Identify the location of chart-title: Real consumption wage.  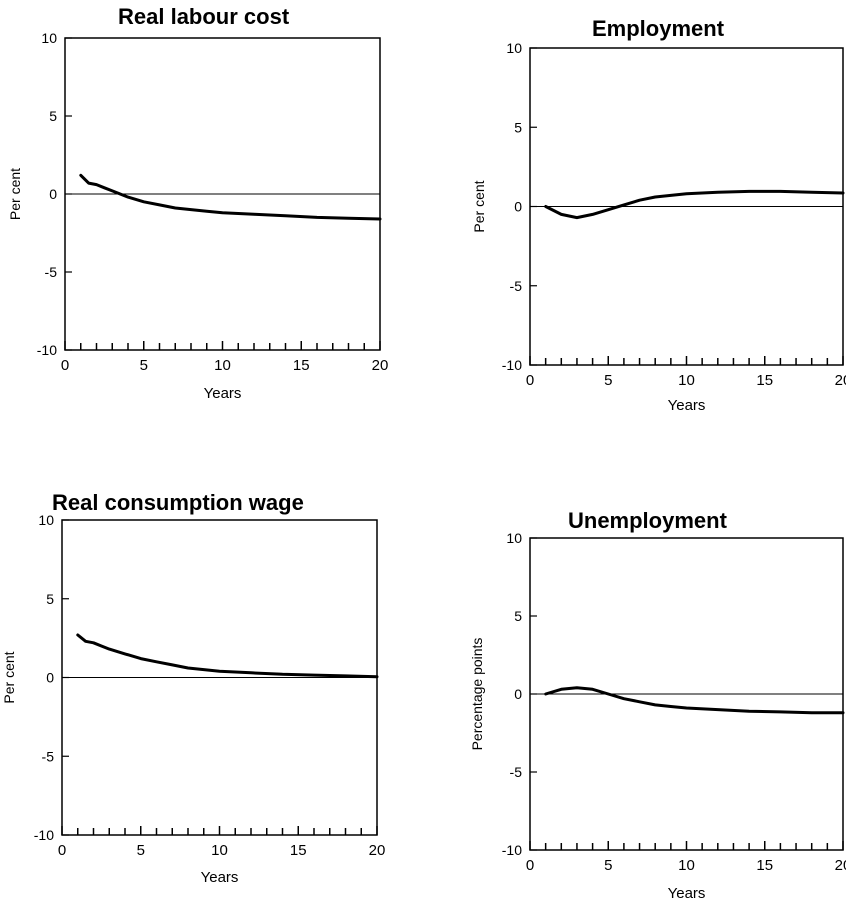
(178, 502).